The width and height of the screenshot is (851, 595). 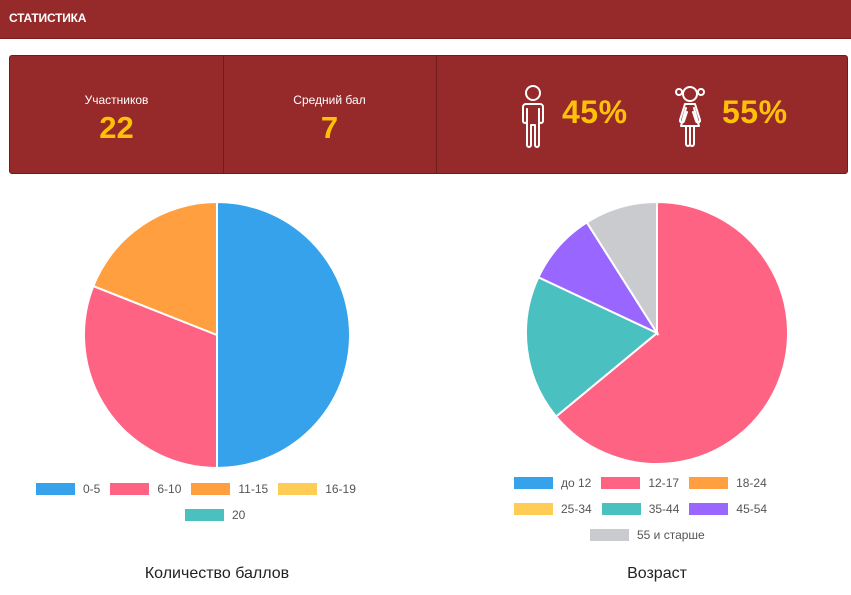 I want to click on legend-label: до 12, so click(x=576, y=483).